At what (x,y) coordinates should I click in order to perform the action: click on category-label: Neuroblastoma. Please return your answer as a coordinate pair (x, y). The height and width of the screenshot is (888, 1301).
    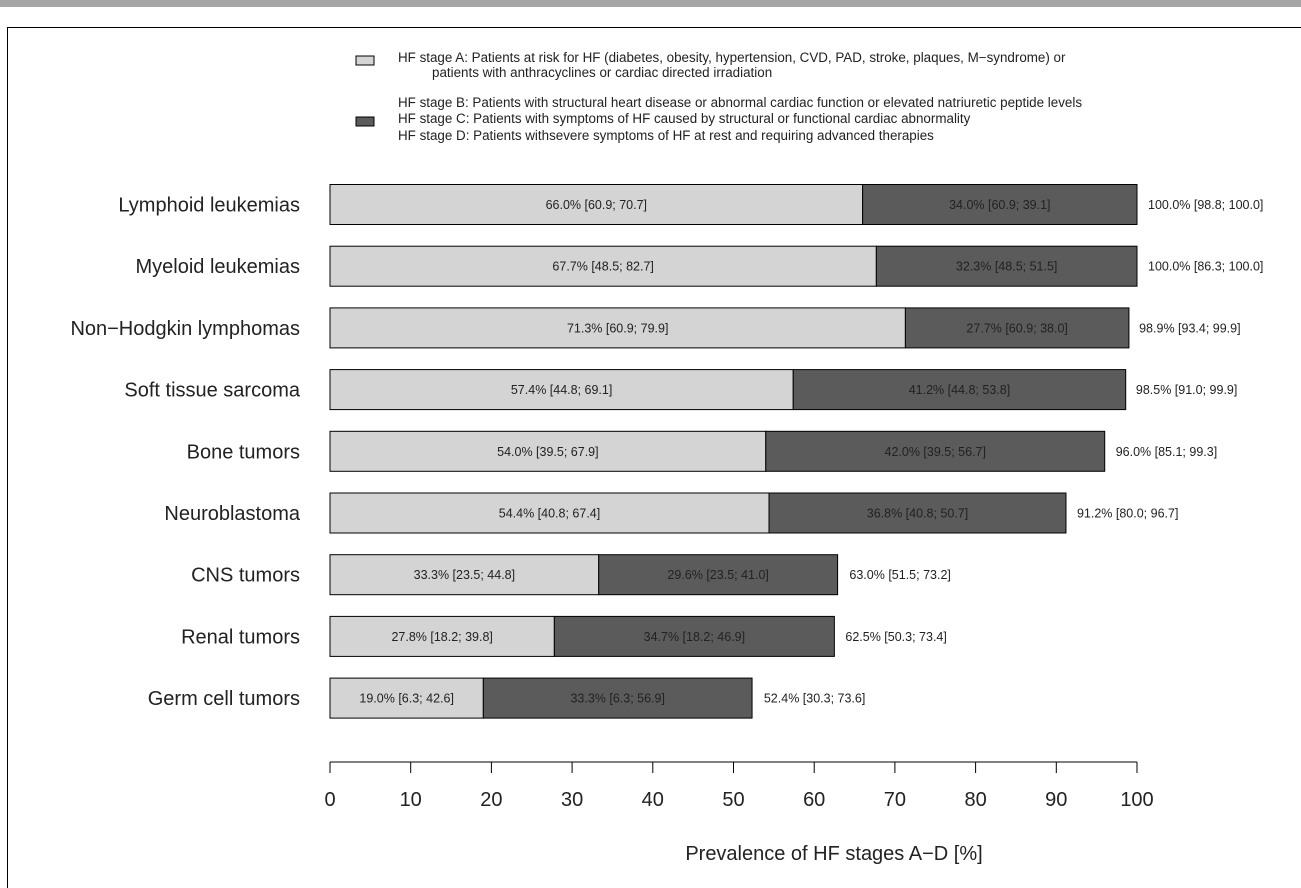
    Looking at the image, I should click on (232, 514).